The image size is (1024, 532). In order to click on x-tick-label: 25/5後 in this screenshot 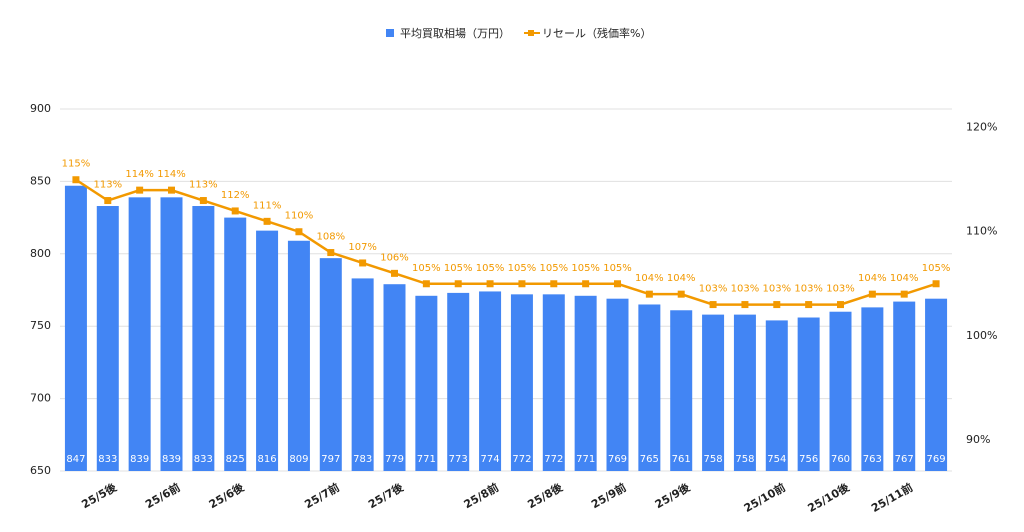, I will do `click(99, 496)`.